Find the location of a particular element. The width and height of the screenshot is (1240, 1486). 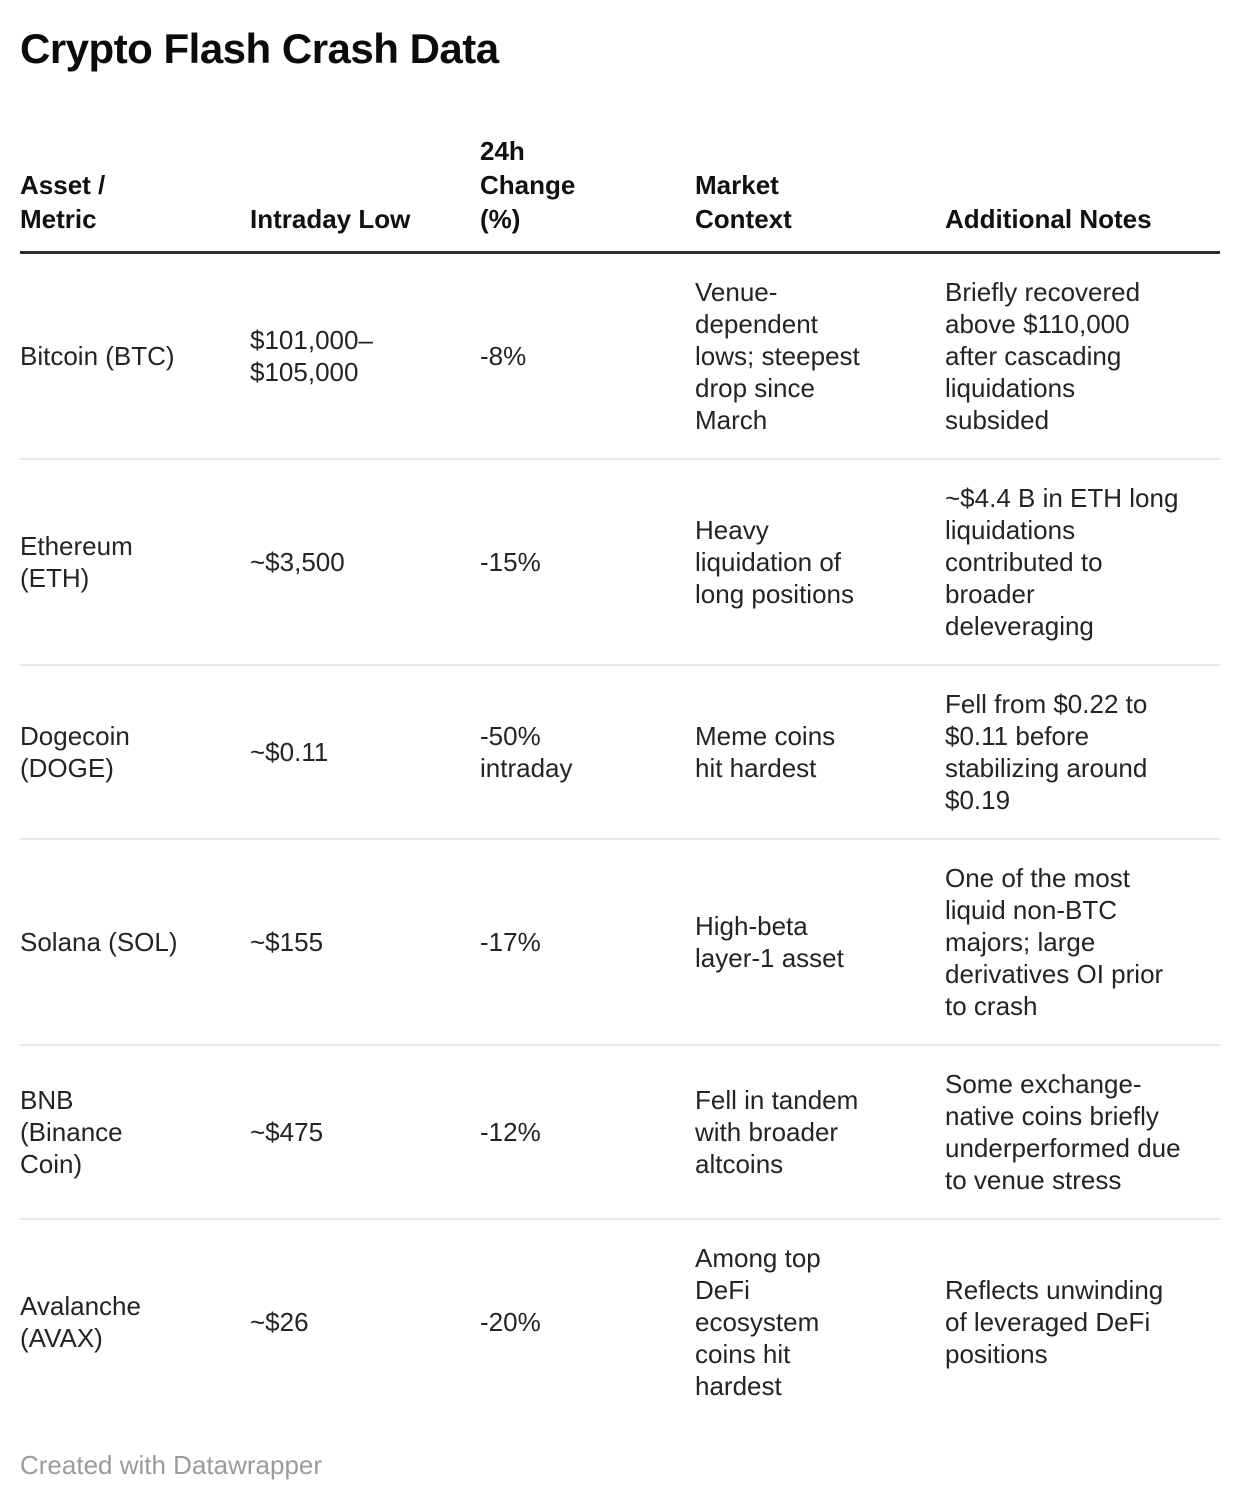

cell-intraday-low: ~$26 is located at coordinates (279, 1322).